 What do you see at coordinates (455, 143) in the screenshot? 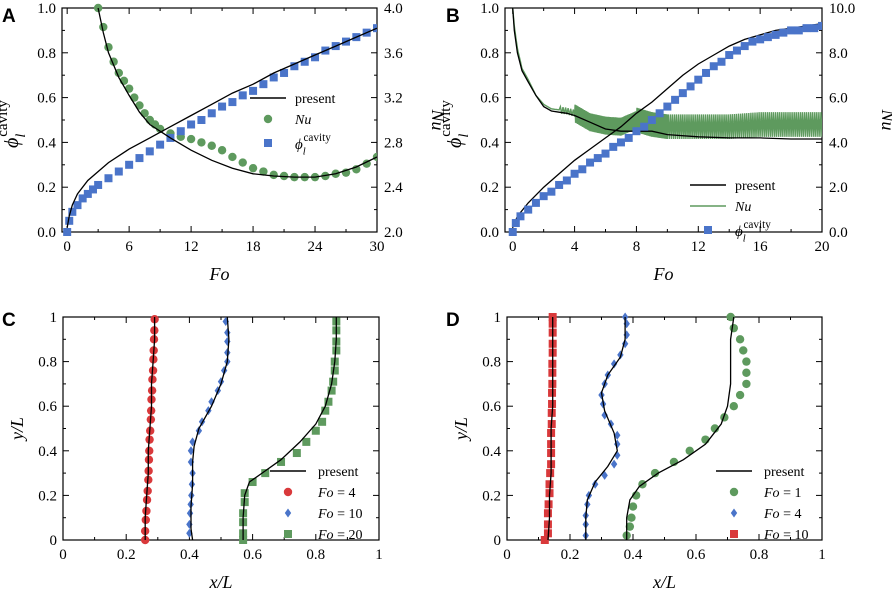
I see `y-axis-label-phi: ϕ` at bounding box center [455, 143].